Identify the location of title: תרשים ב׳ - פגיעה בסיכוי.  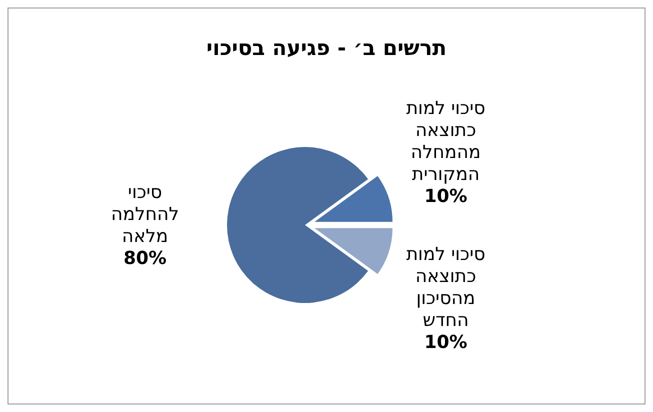
(326, 48).